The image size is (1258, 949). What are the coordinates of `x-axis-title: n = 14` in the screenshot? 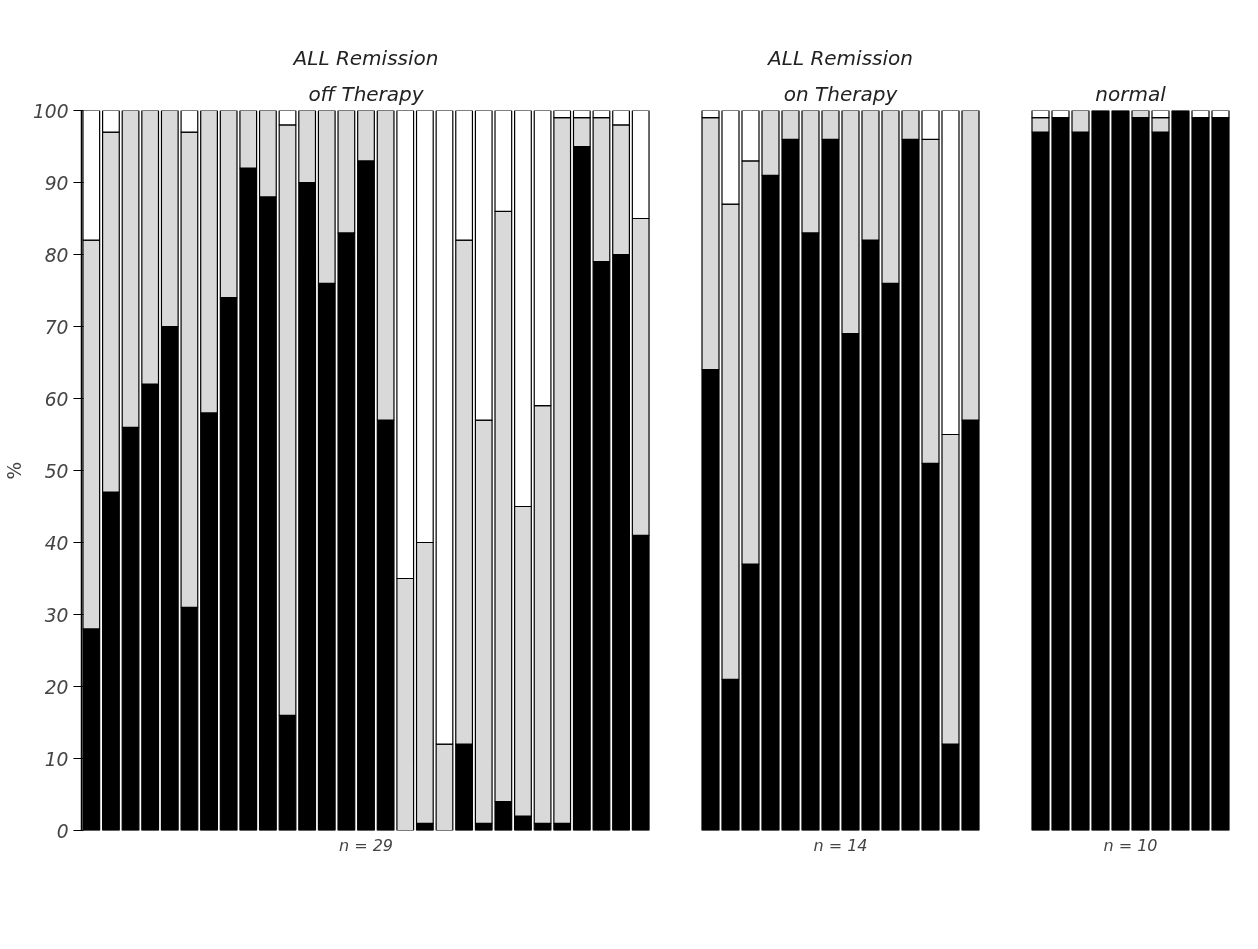 It's located at (840, 845).